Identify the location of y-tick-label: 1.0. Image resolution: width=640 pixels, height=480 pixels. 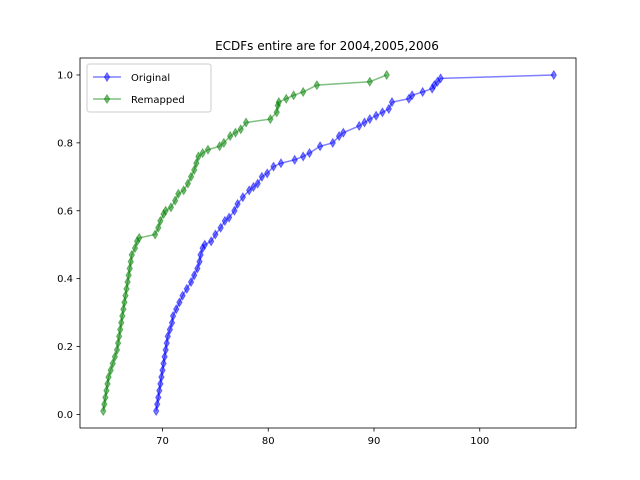
(65, 75).